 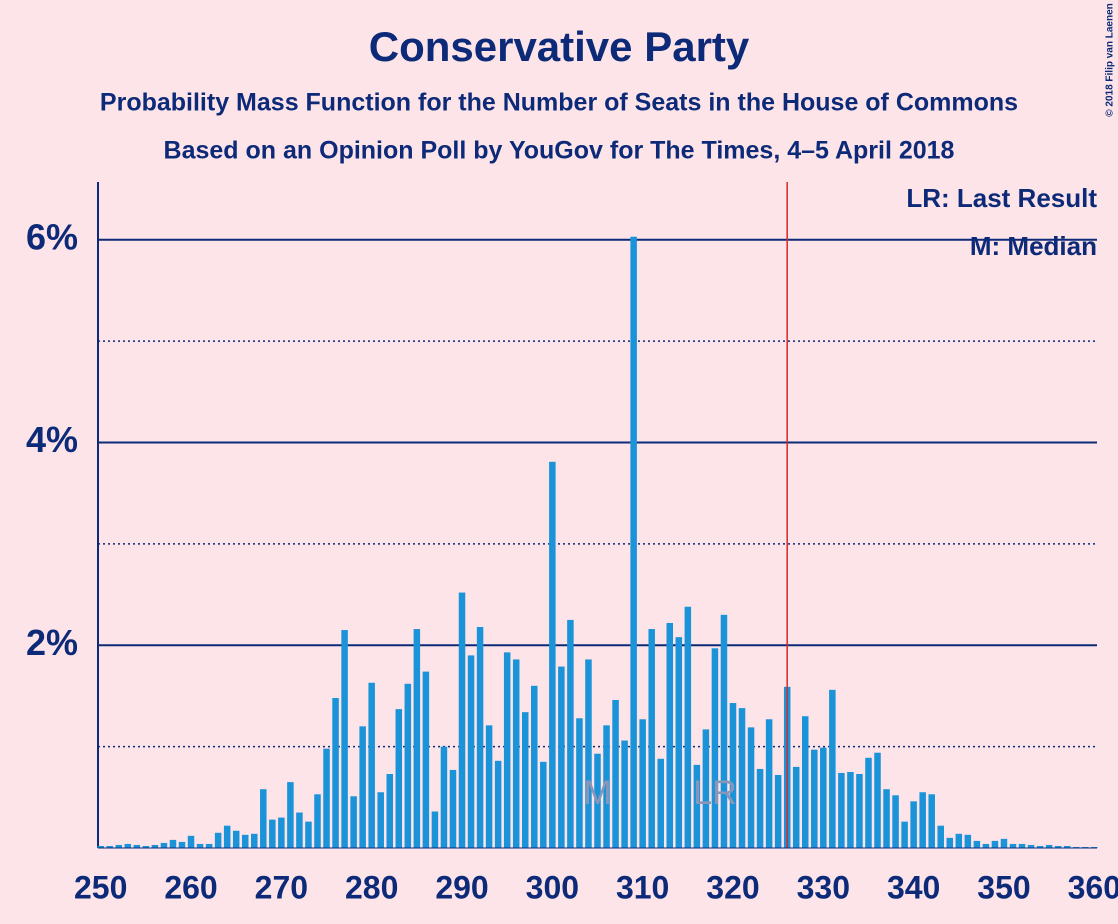 I want to click on x-tick-label: 280, so click(x=371, y=887).